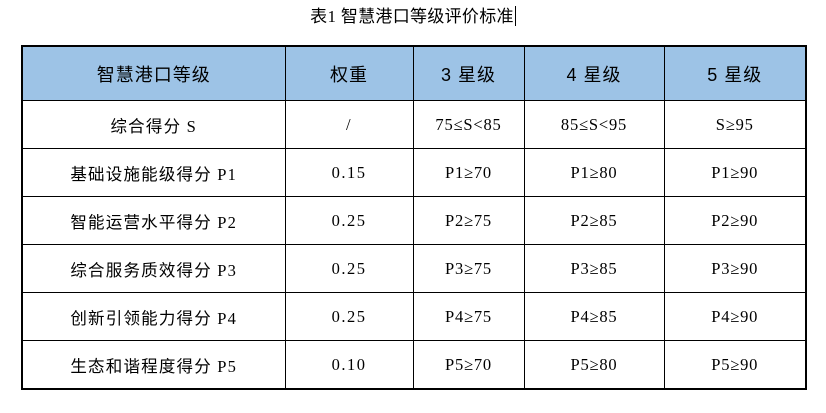 Image resolution: width=826 pixels, height=413 pixels. Describe the element at coordinates (468, 172) in the screenshot. I see `row-star3: P1≥70` at that location.